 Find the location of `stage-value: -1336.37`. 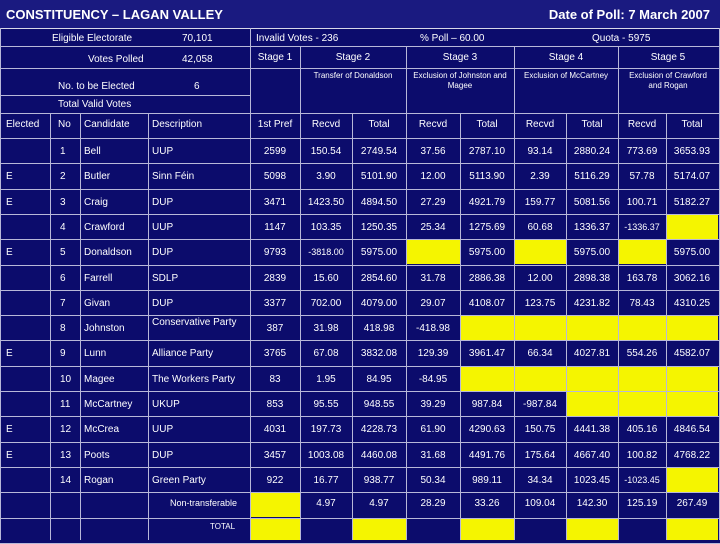

stage-value: -1336.37 is located at coordinates (642, 226).